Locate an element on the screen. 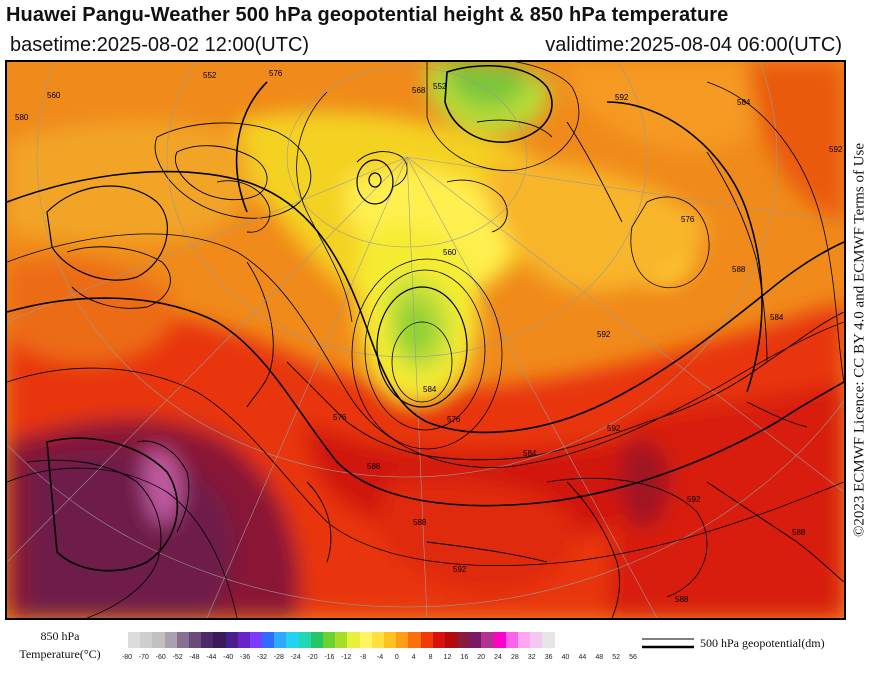 Image resolution: width=870 pixels, height=680 pixels. colorbar-label-line1: 850 hPa is located at coordinates (60, 636).